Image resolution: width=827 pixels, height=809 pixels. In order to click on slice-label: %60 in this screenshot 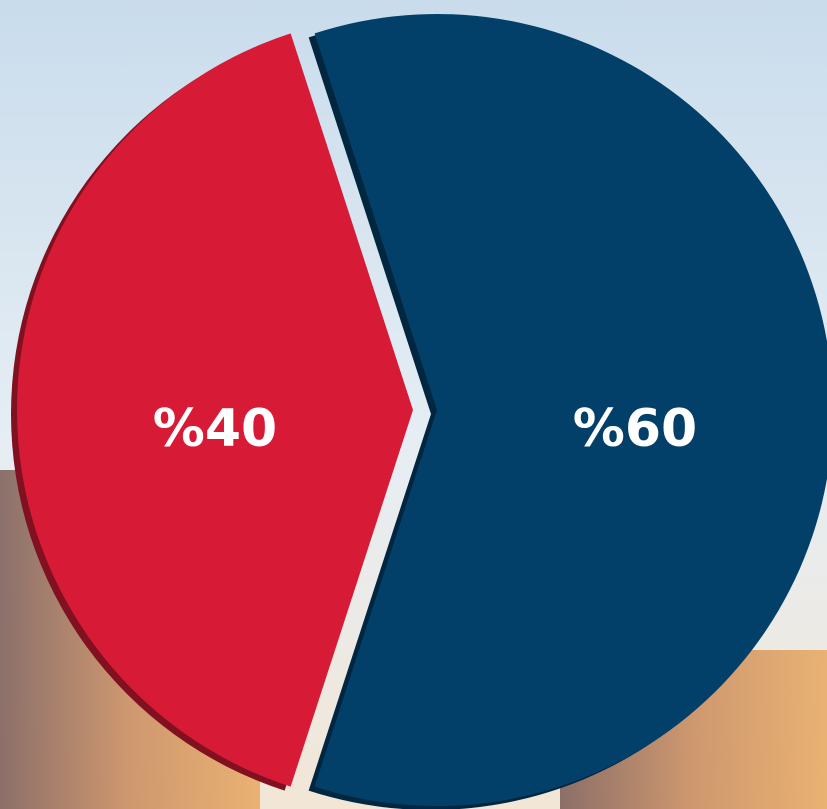, I will do `click(635, 429)`.